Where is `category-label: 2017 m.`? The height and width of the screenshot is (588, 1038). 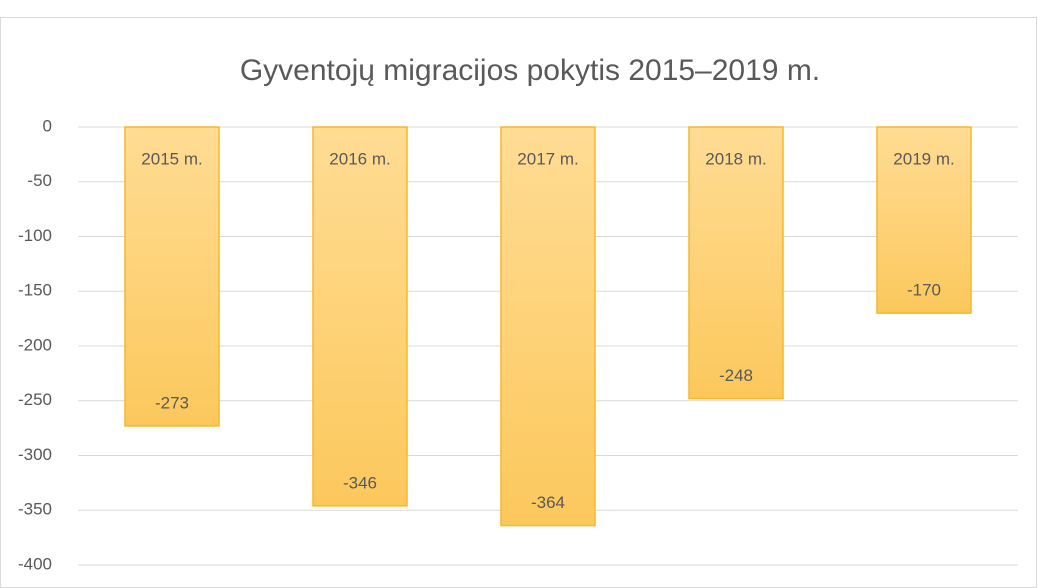
category-label: 2017 m. is located at coordinates (547, 158).